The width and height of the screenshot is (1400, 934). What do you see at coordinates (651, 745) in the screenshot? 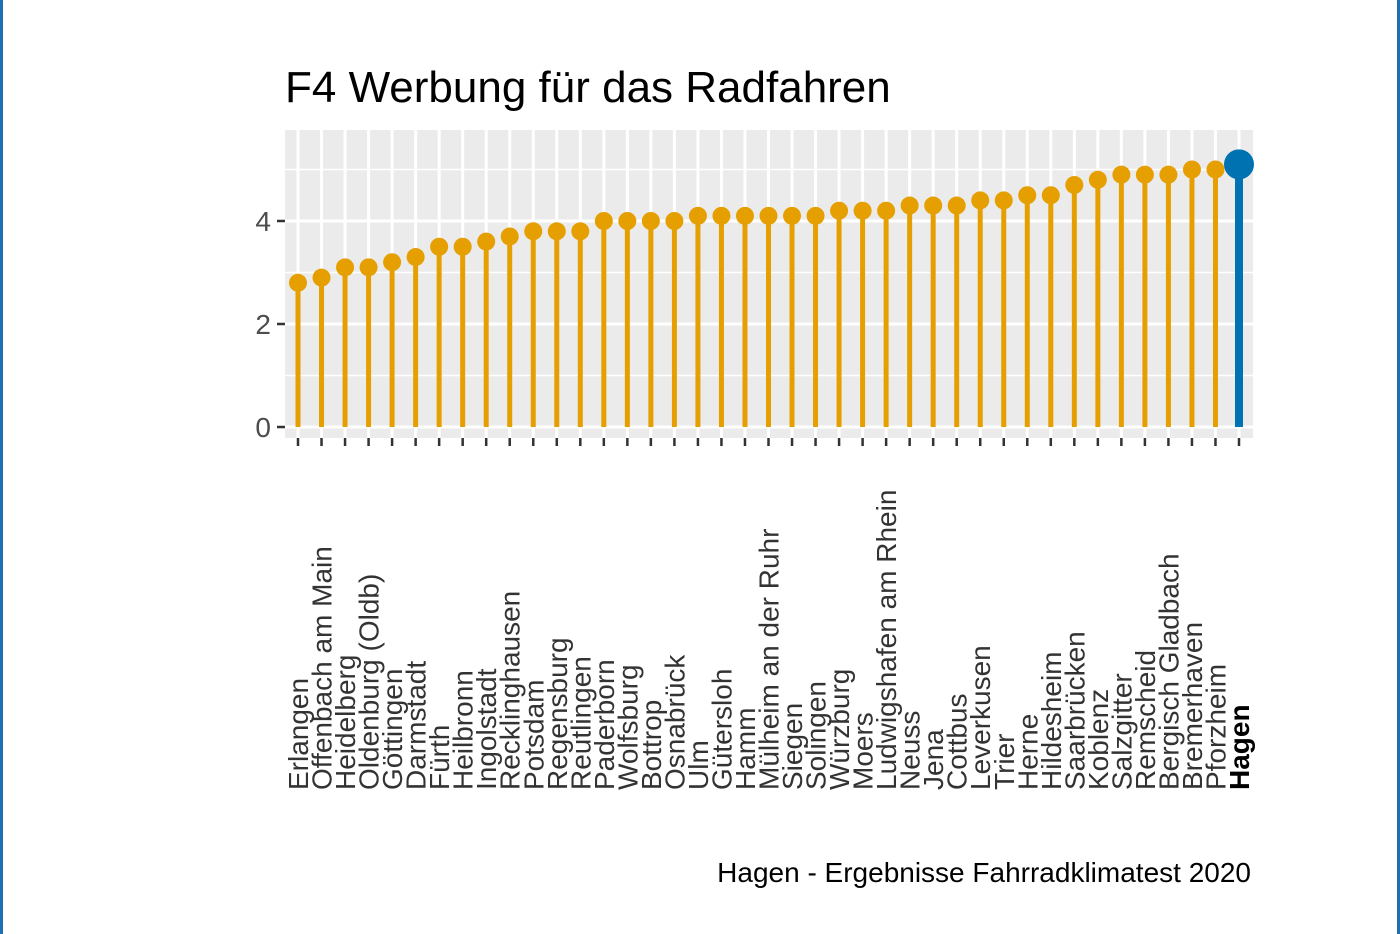
I see `x-tick-label: Bottrop` at bounding box center [651, 745].